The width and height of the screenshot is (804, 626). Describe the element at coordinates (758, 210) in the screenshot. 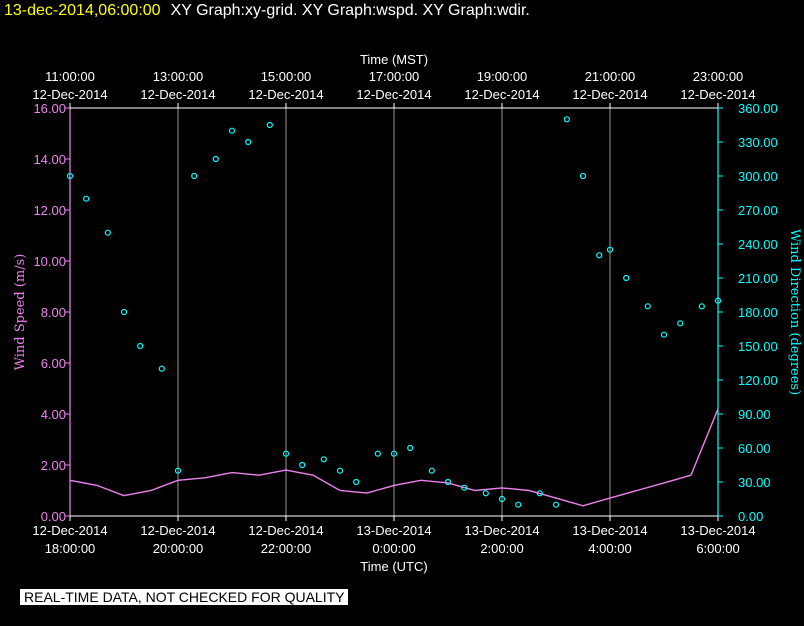

I see `y-tick-label-right: 270.00` at that location.